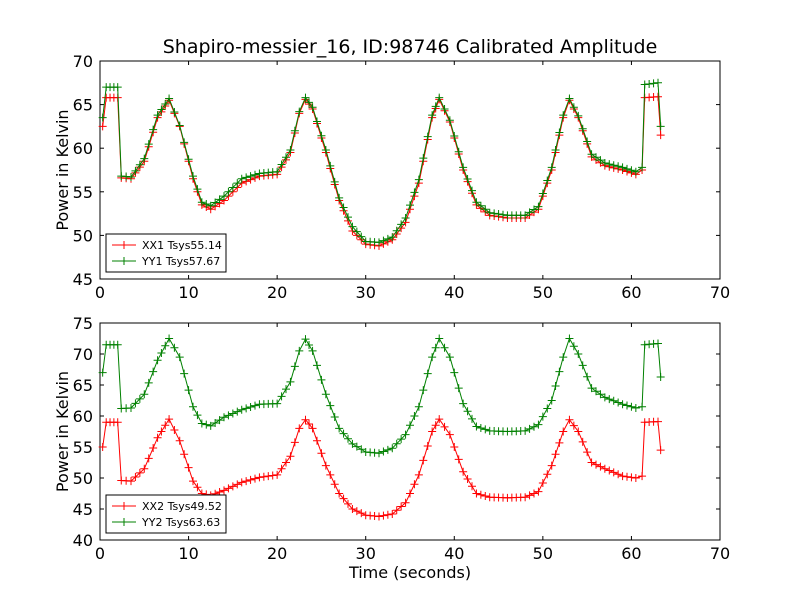  What do you see at coordinates (543, 553) in the screenshot?
I see `x-tick-label: 50` at bounding box center [543, 553].